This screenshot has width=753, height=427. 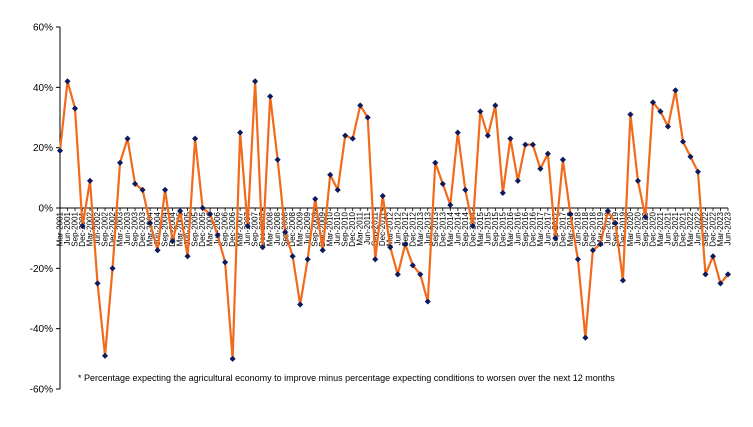 I want to click on x-tick-label: Dec-2015, so click(x=502, y=228).